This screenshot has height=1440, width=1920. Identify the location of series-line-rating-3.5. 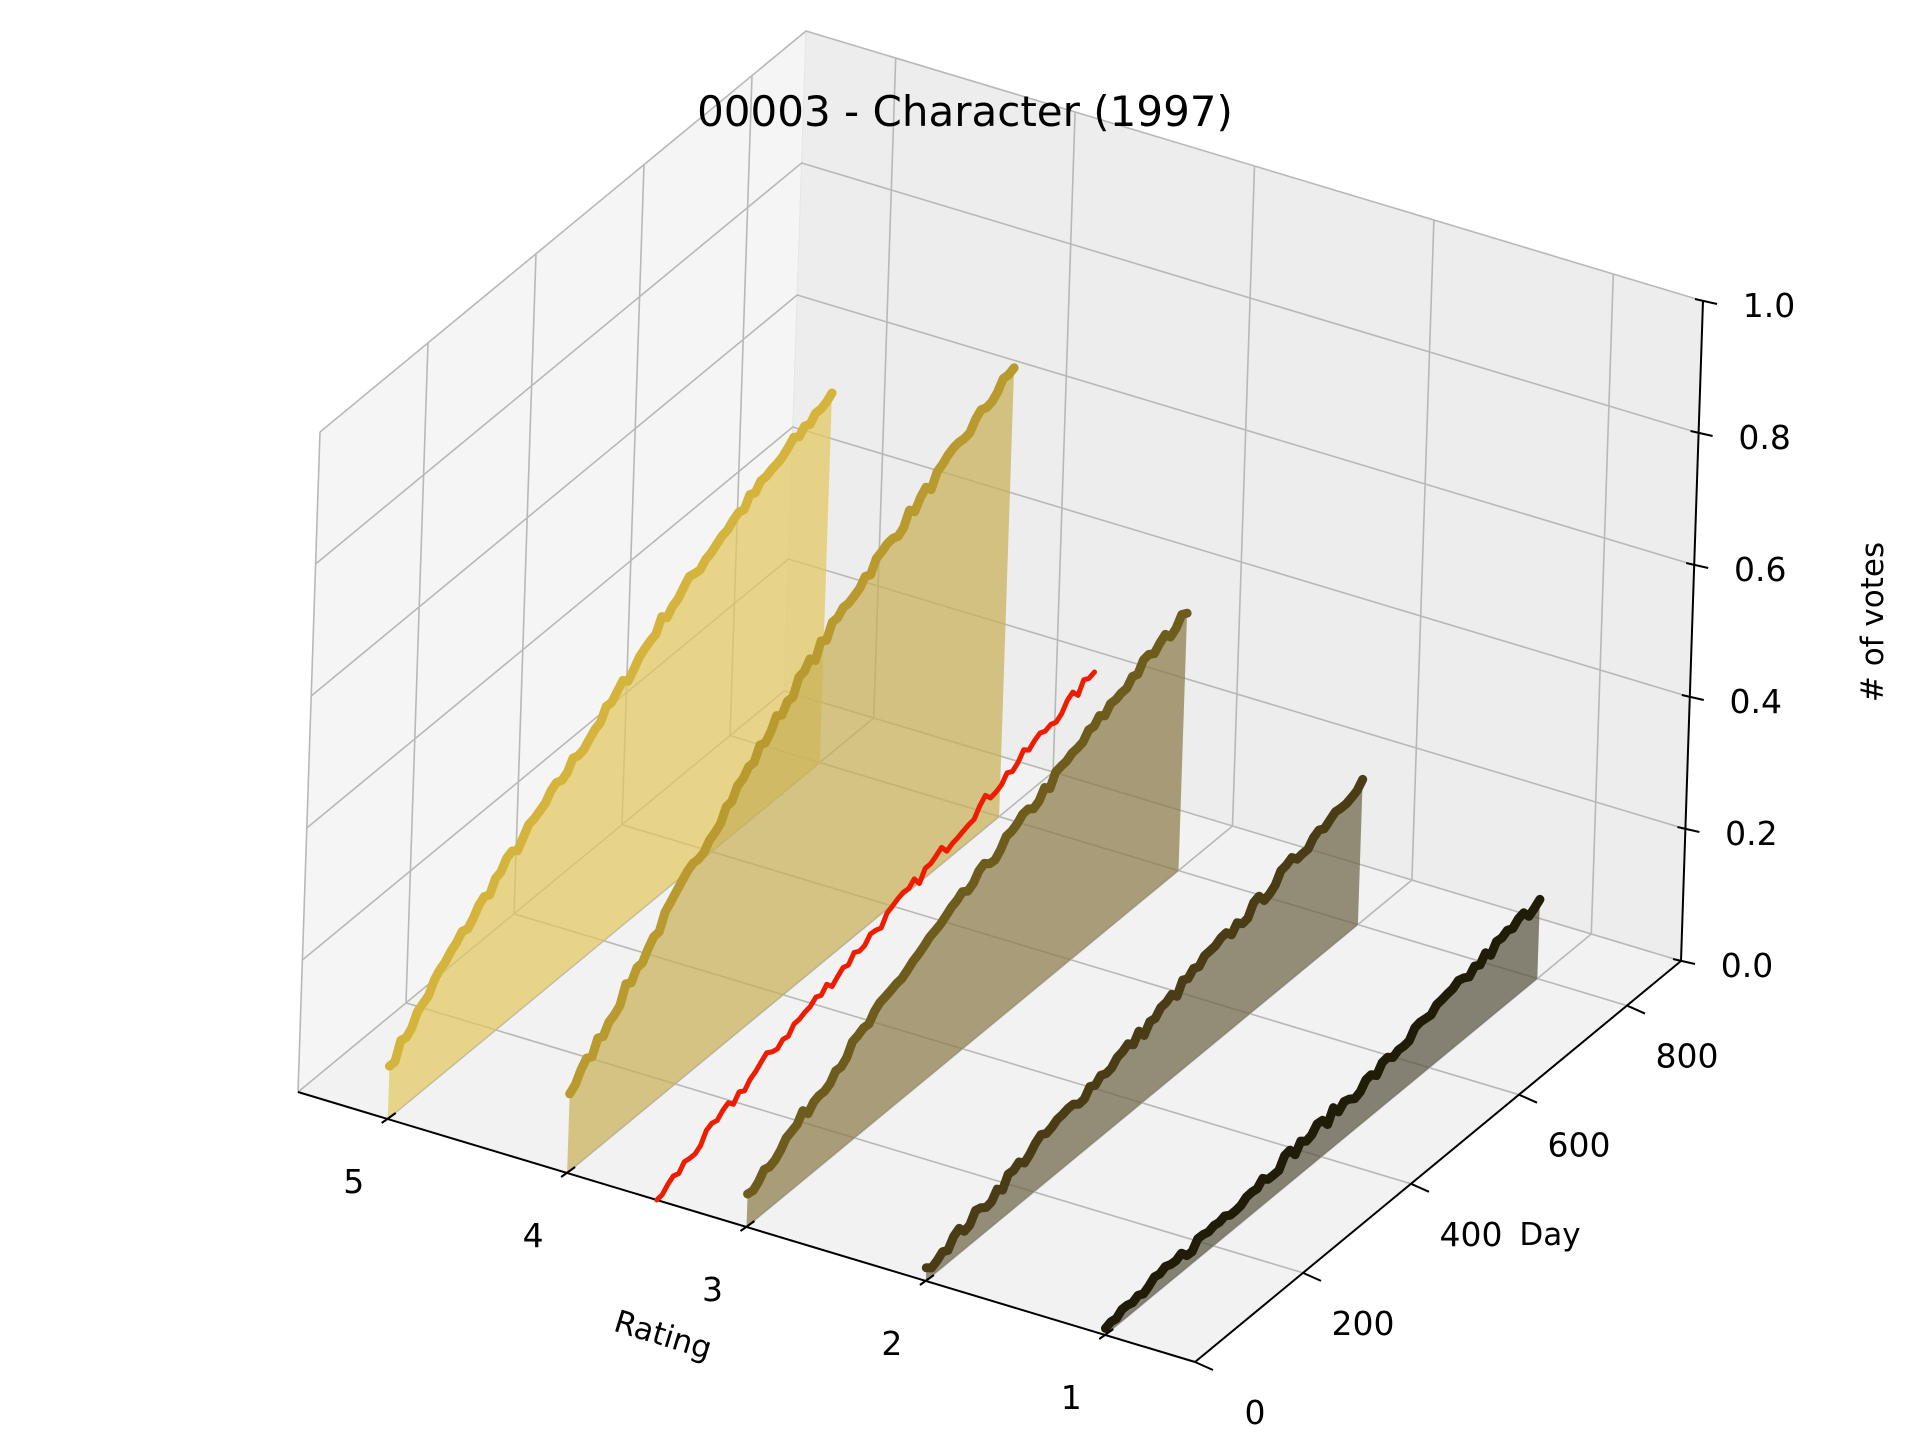
(875, 936).